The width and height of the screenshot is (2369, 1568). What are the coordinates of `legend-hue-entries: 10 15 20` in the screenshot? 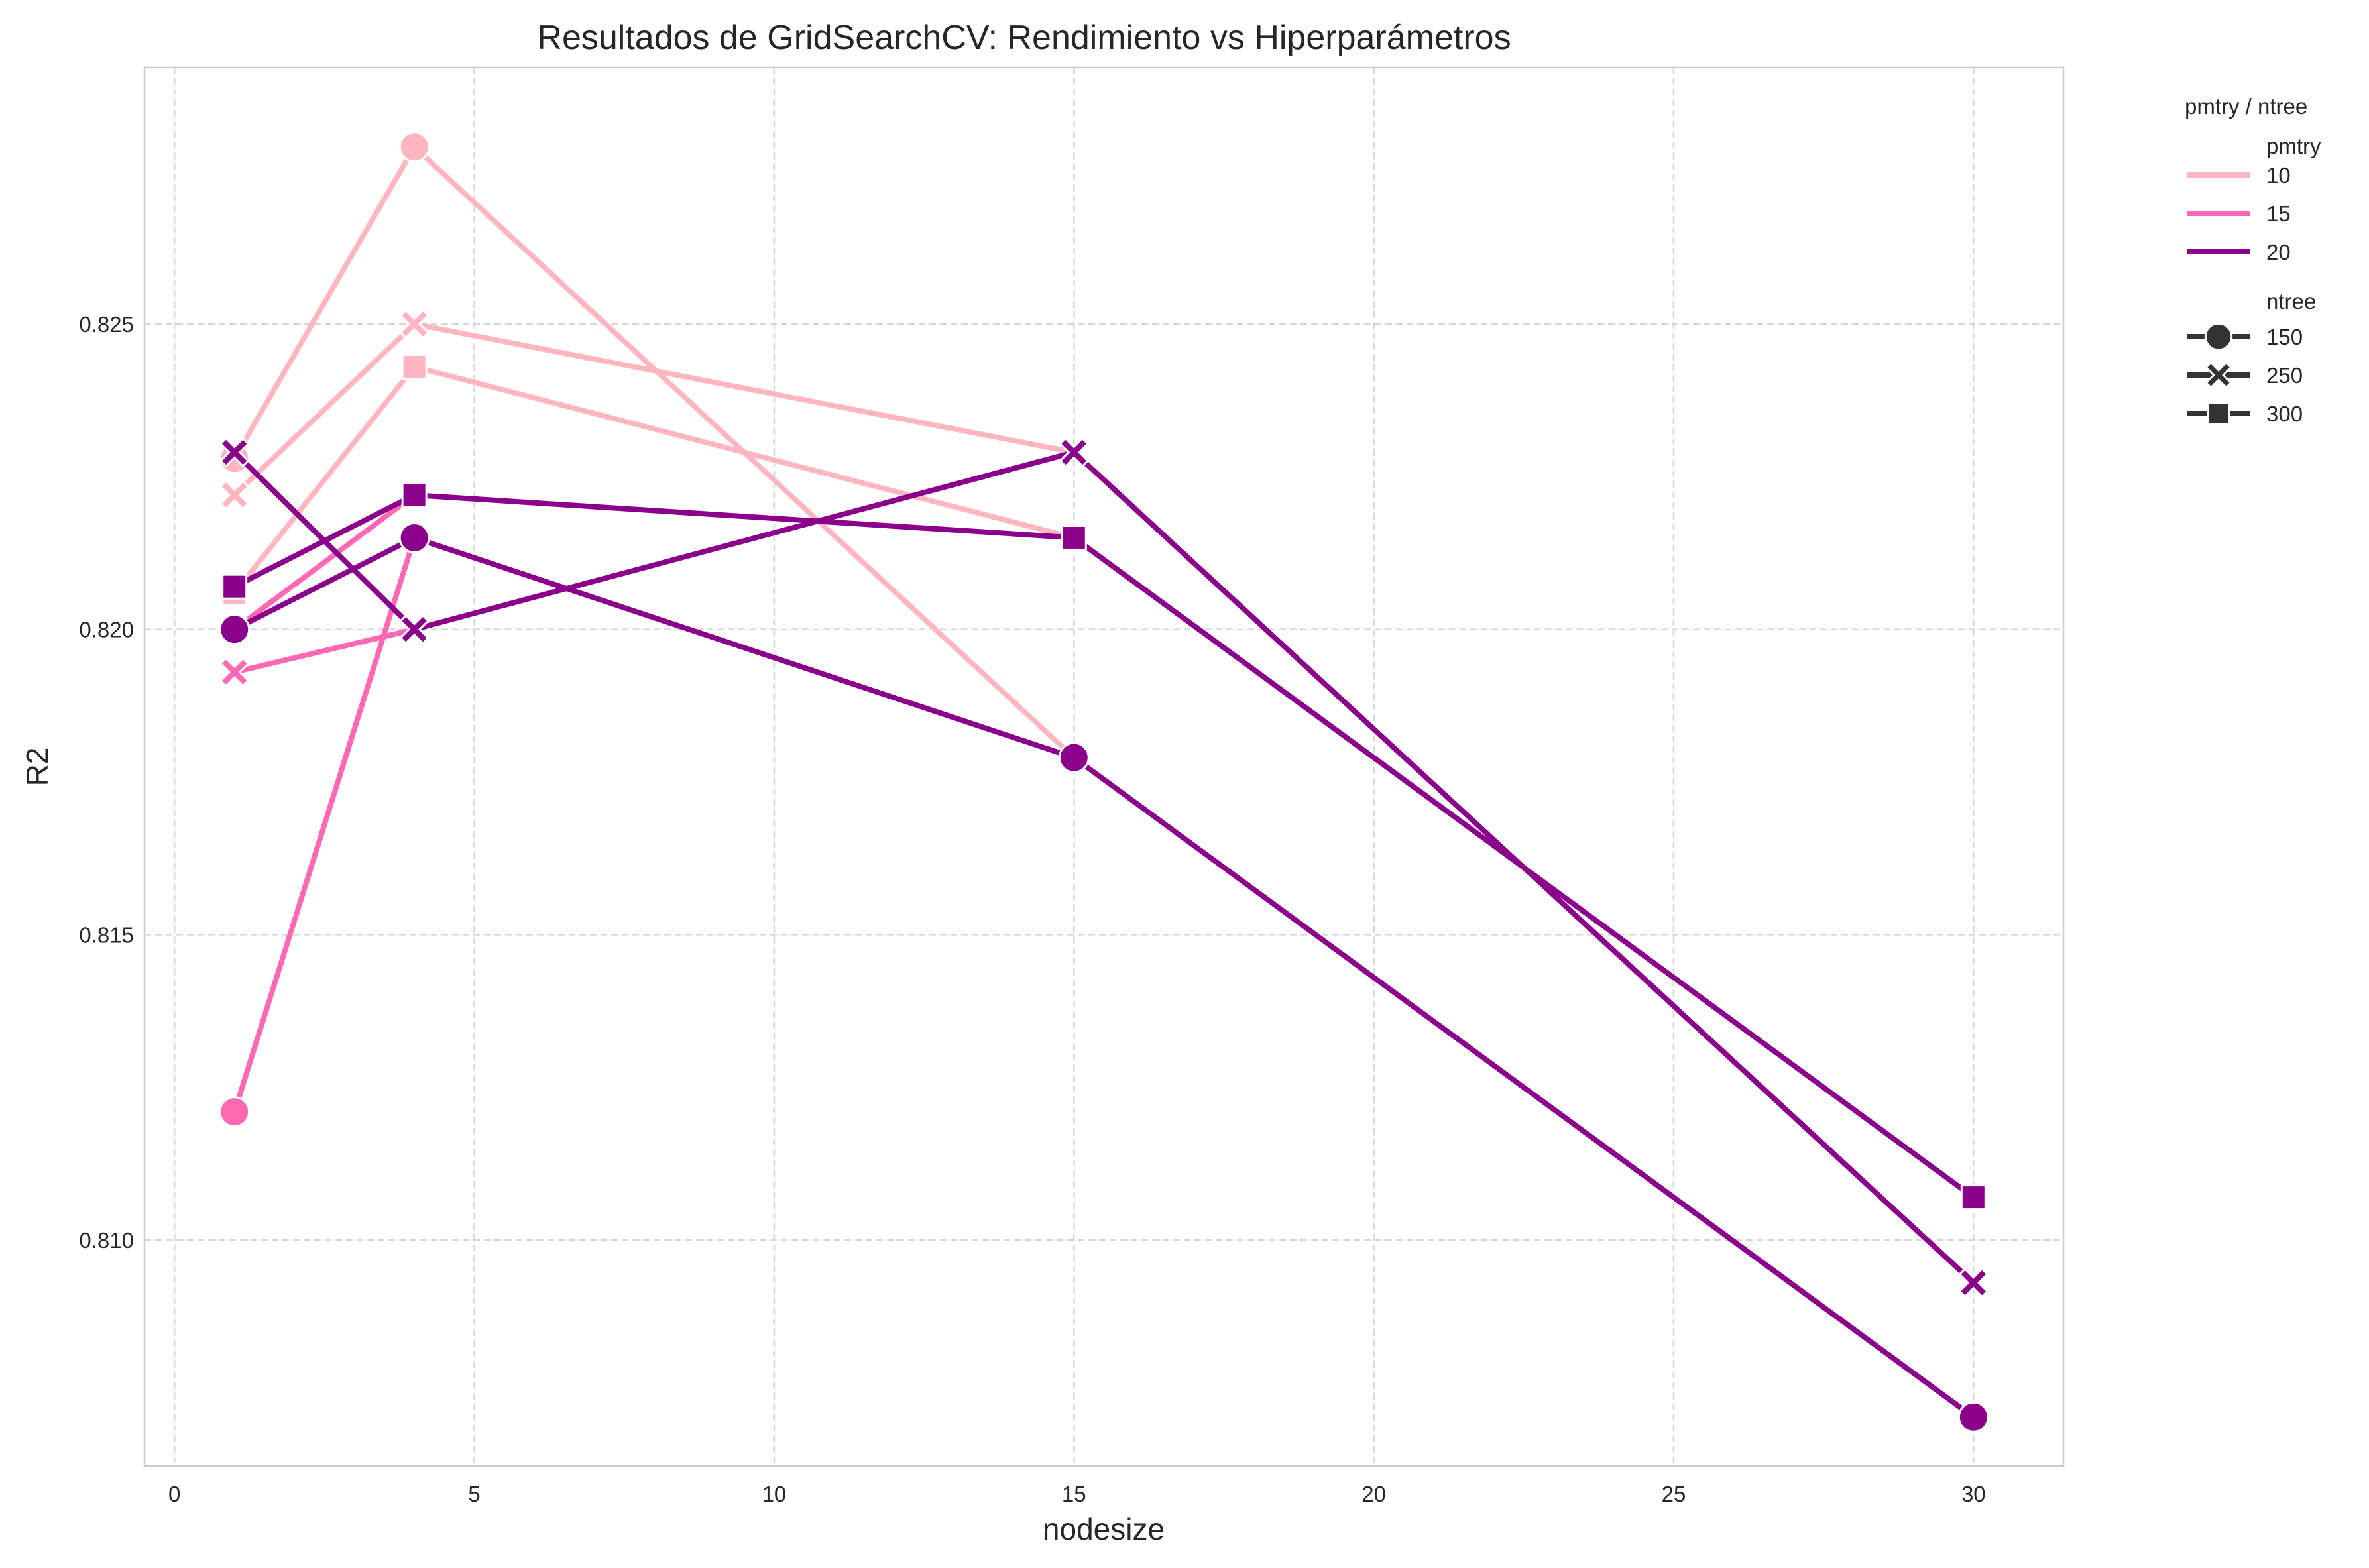 It's located at (2239, 214).